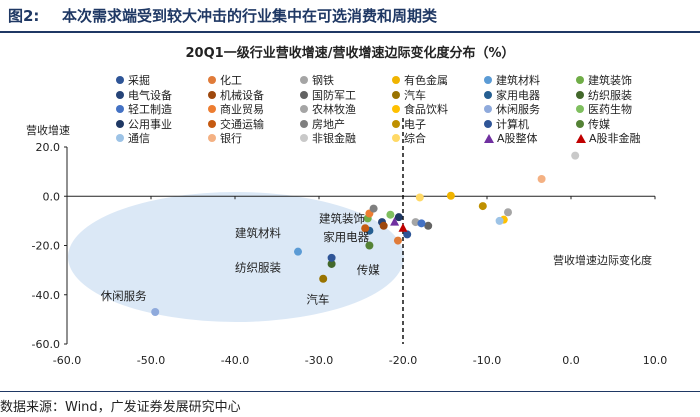  What do you see at coordinates (518, 109) in the screenshot?
I see `legend-label: 休闲服务` at bounding box center [518, 109].